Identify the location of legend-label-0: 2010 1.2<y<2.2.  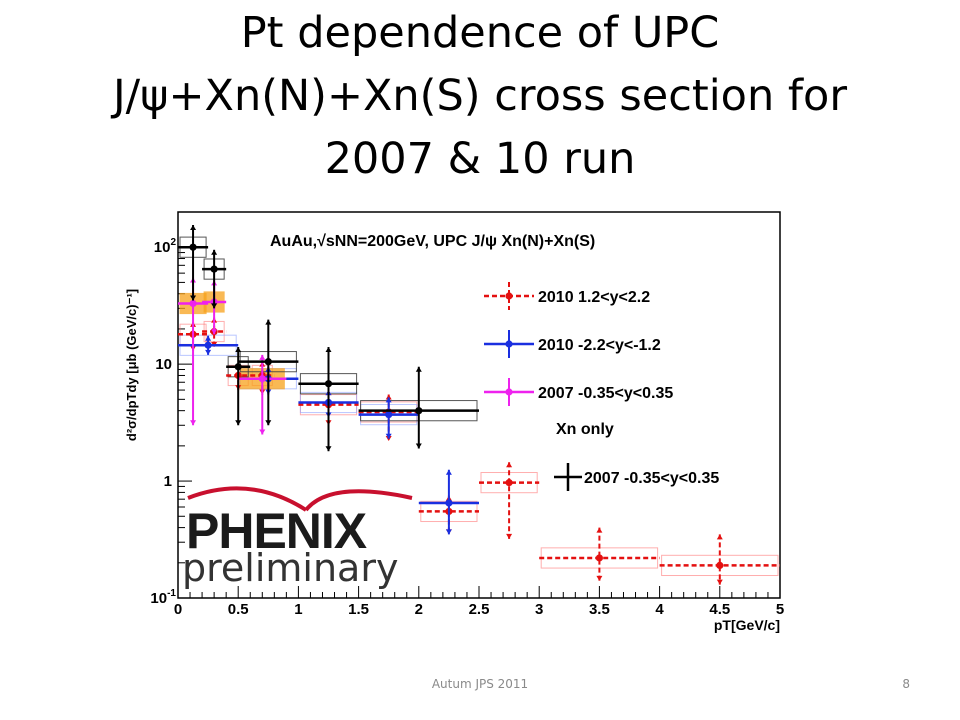
(594, 297).